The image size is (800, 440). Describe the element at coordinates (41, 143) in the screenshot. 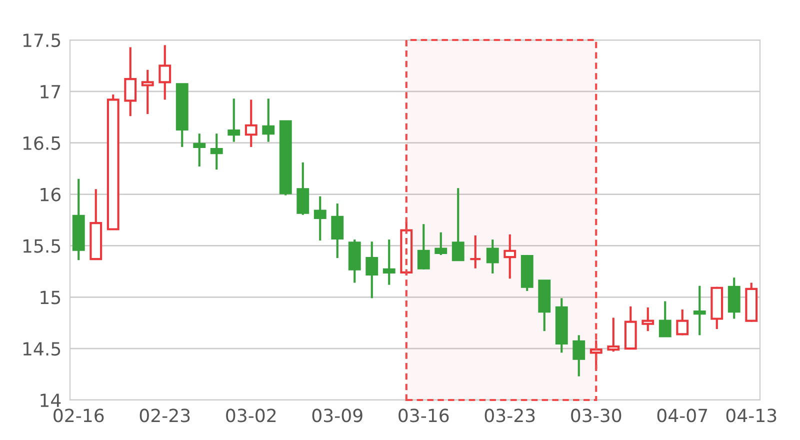

I see `y-tick-label: 16.5` at that location.